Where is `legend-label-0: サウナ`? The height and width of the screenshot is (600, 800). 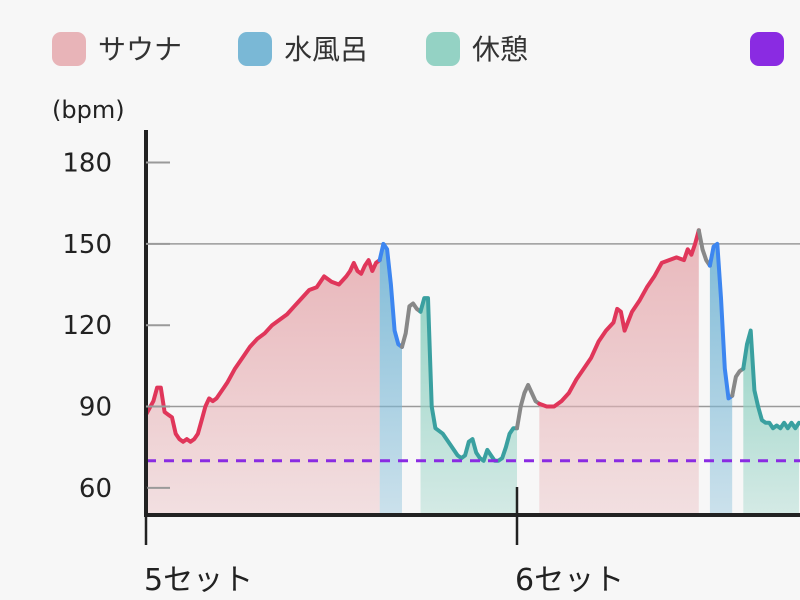
legend-label-0: サウナ is located at coordinates (140, 49).